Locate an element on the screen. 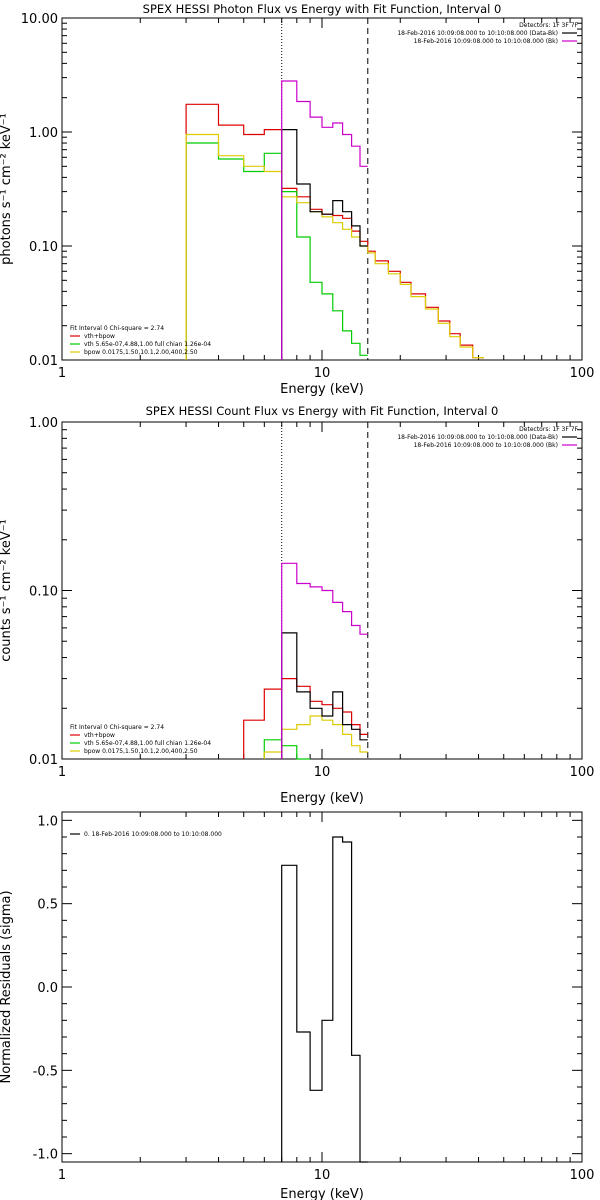  y-axis-label: photons s⁻¹ cm⁻² keV⁻¹ is located at coordinates (7, 189).